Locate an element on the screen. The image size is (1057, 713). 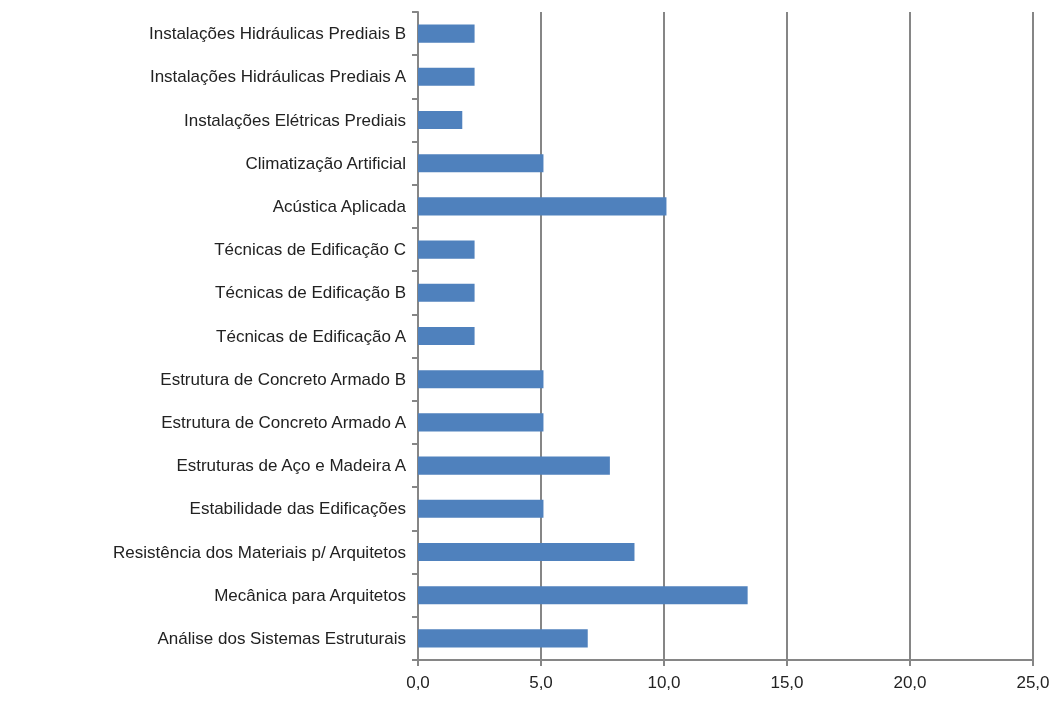
x-tick-label: 5,0 is located at coordinates (541, 682).